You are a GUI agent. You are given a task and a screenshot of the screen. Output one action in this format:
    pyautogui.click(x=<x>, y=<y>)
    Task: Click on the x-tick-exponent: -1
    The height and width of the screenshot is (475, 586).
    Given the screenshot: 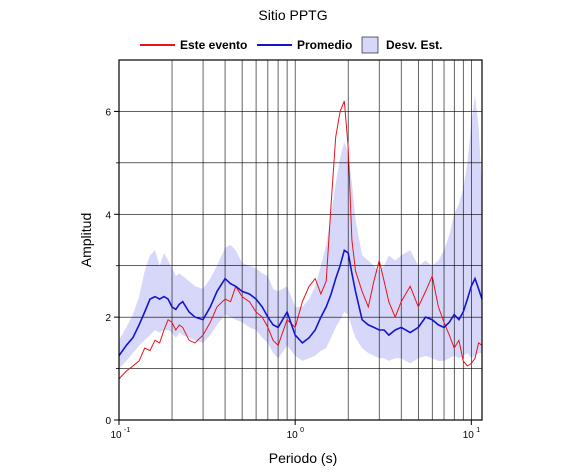 What is the action you would take?
    pyautogui.click(x=127, y=430)
    